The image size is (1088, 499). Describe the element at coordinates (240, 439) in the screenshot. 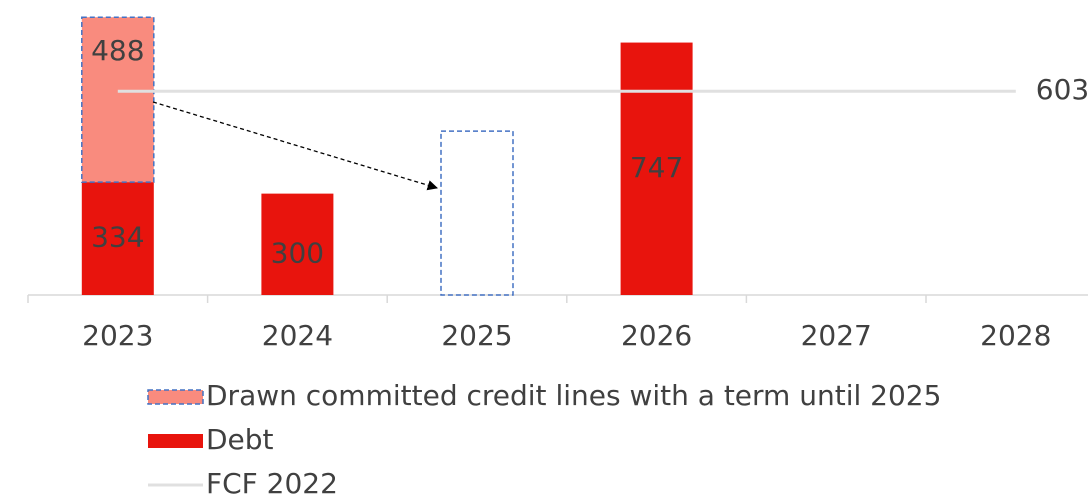

I see `legend-label: Debt` at that location.